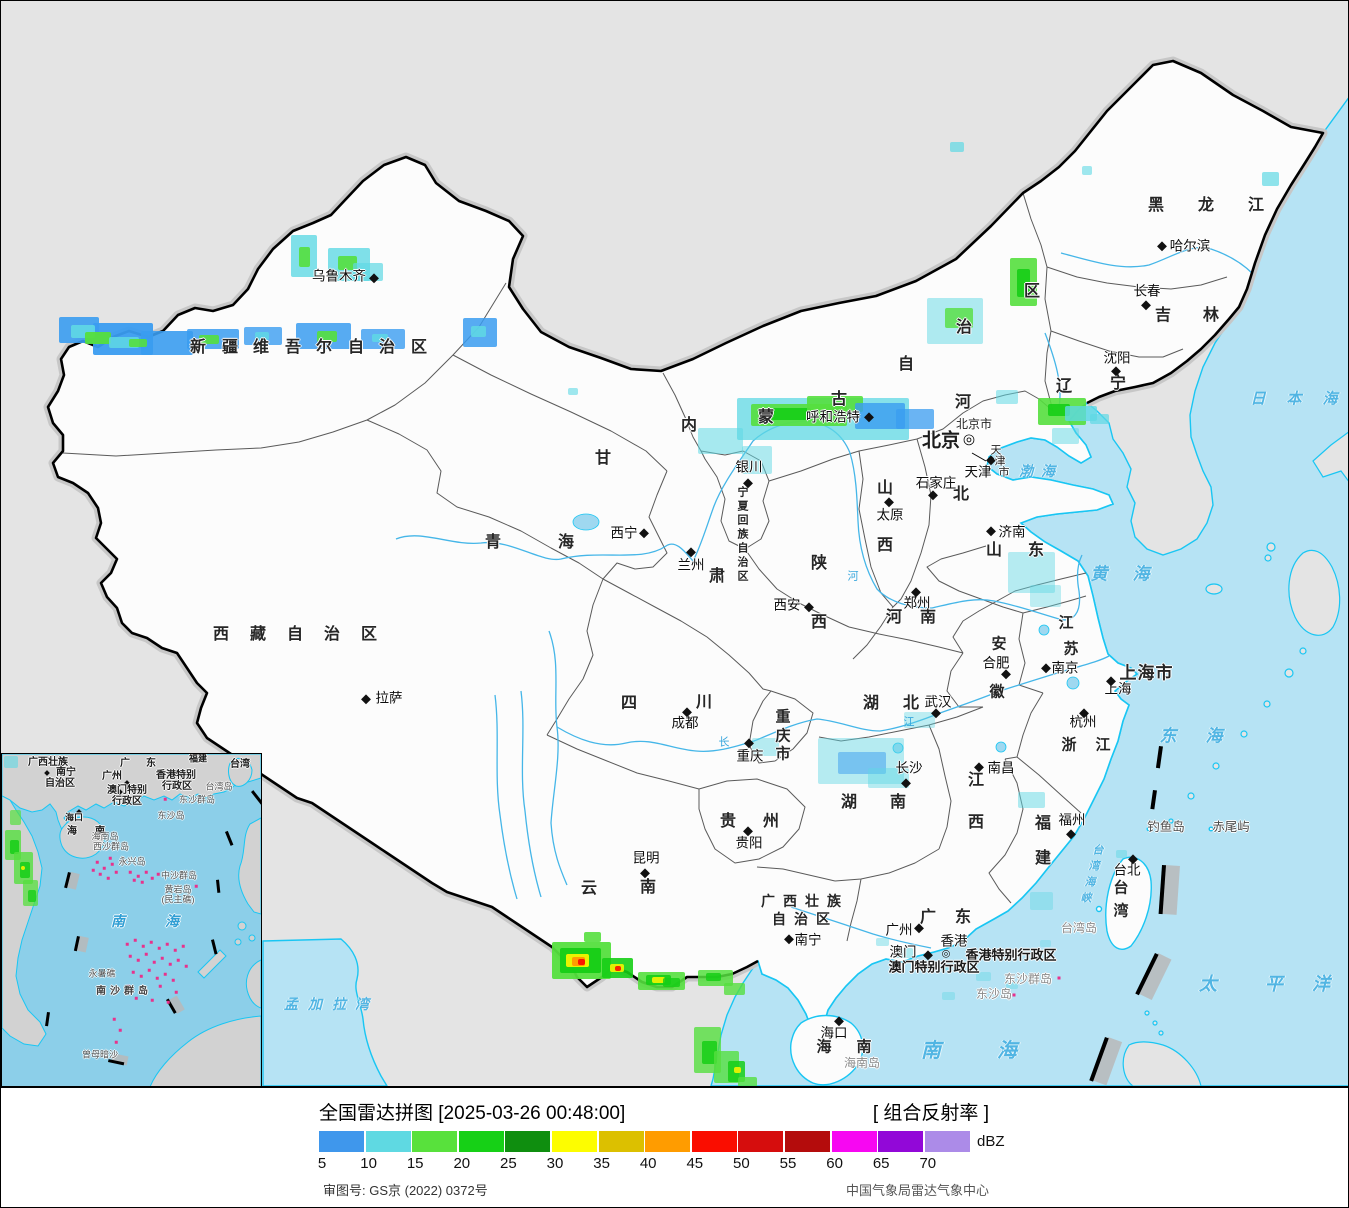 This screenshot has height=1208, width=1349. What do you see at coordinates (1002, 956) in the screenshot?
I see `china-islands` at bounding box center [1002, 956].